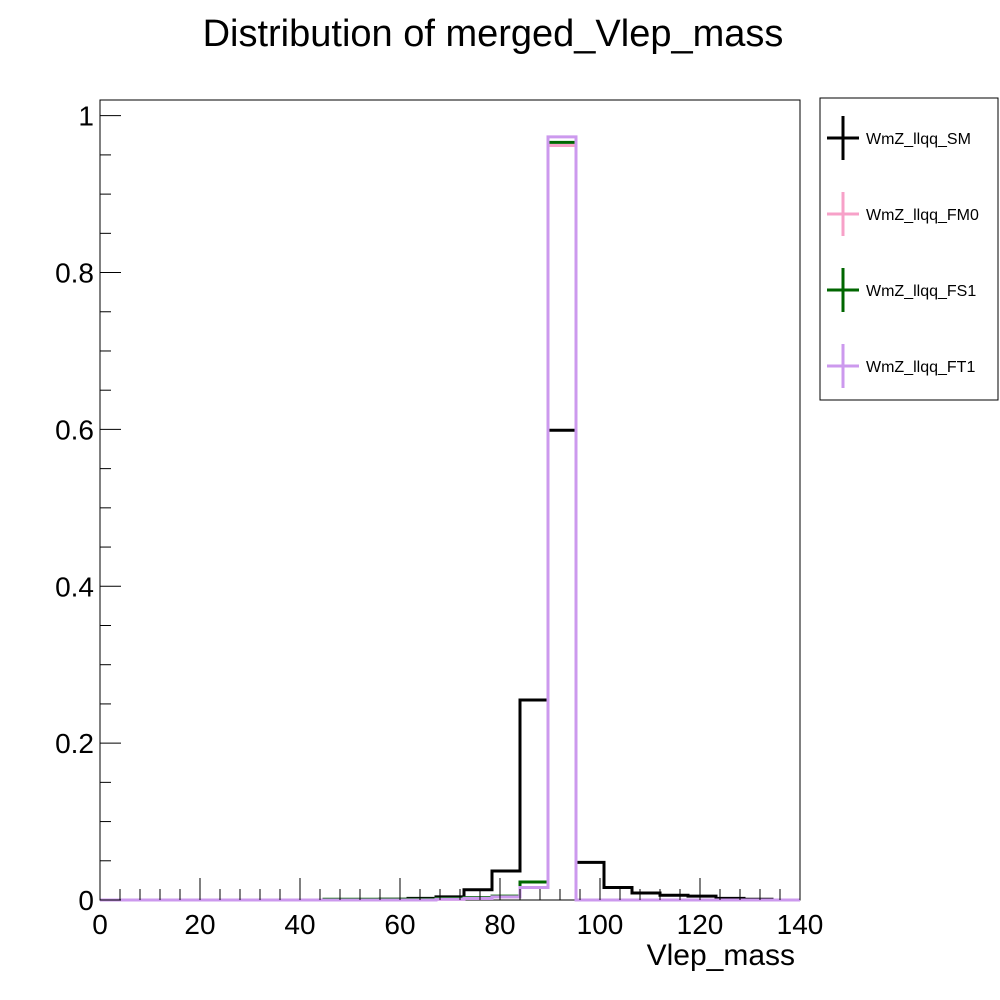  What do you see at coordinates (86, 116) in the screenshot?
I see `y-tick-label: 1` at bounding box center [86, 116].